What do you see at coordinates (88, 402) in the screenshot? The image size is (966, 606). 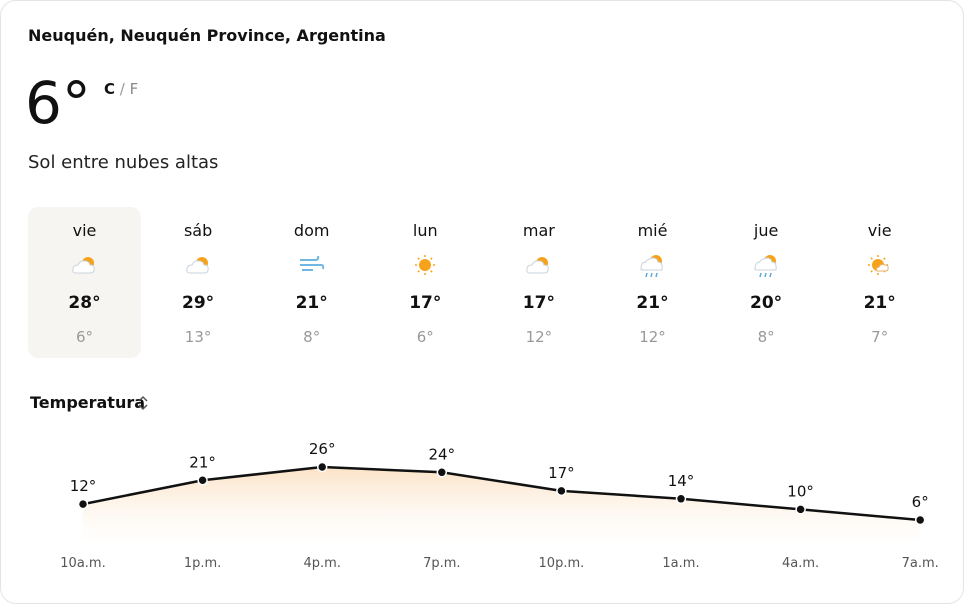 I see `chart-title: Temperatura` at bounding box center [88, 402].